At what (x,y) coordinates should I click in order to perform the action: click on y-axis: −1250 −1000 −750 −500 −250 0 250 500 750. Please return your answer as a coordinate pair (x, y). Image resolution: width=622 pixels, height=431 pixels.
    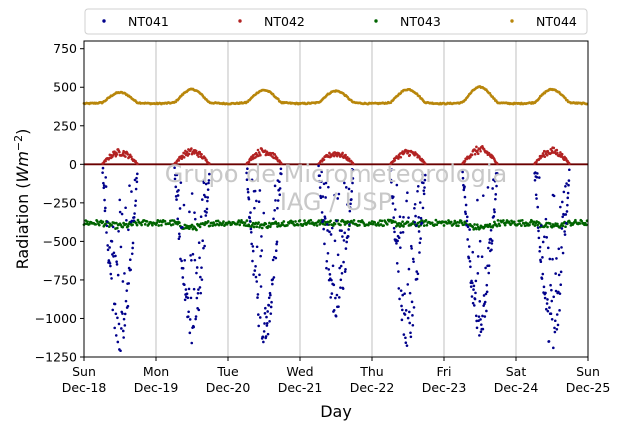
    Looking at the image, I should click on (59, 203).